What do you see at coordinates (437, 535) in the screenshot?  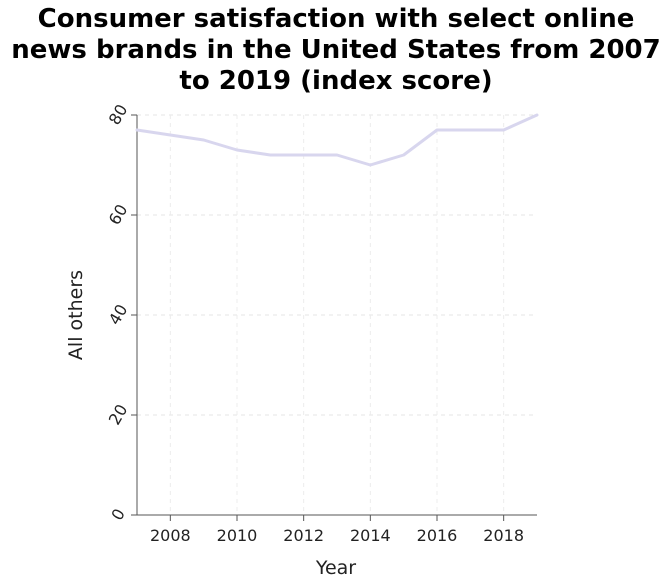 I see `x-tick-label-2016: 2016` at bounding box center [437, 535].